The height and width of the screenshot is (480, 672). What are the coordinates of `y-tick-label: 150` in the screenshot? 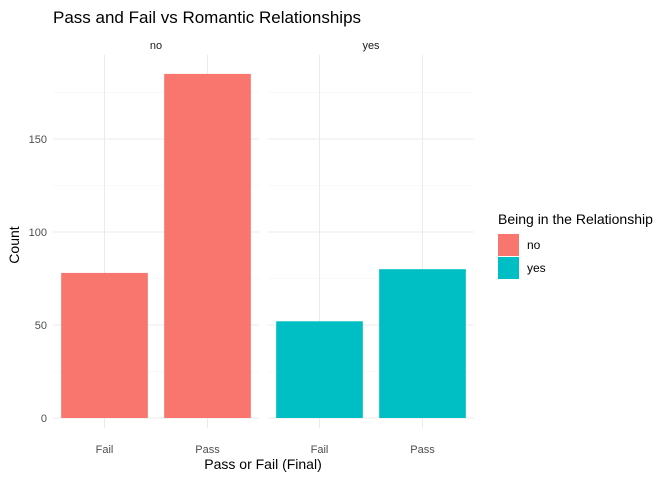 It's located at (38, 140).